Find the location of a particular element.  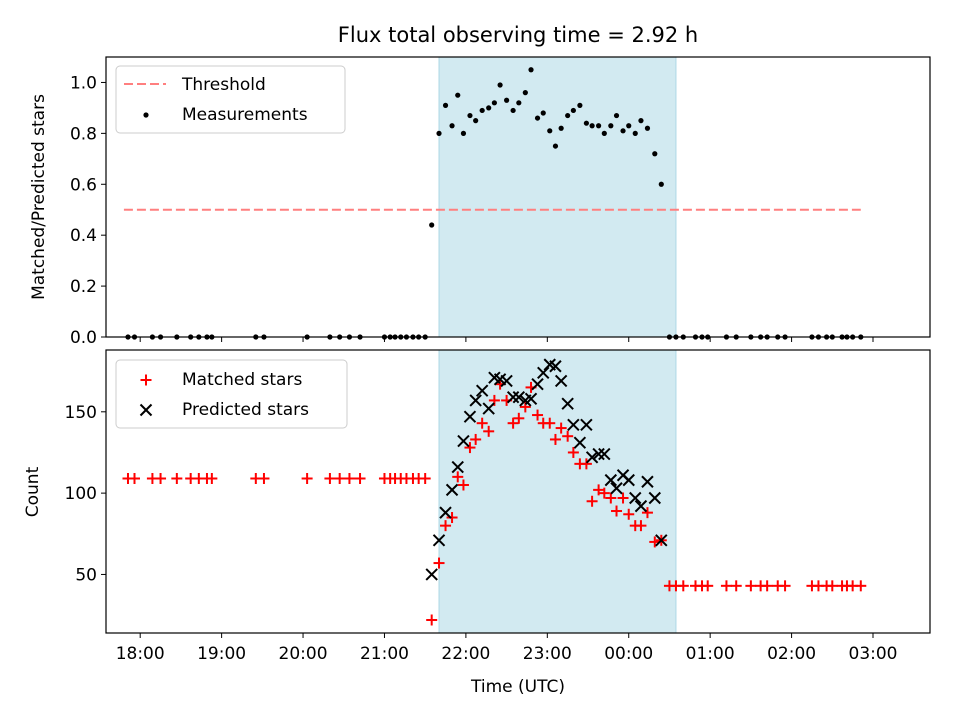

x-tick-label: 00:00 is located at coordinates (628, 654).